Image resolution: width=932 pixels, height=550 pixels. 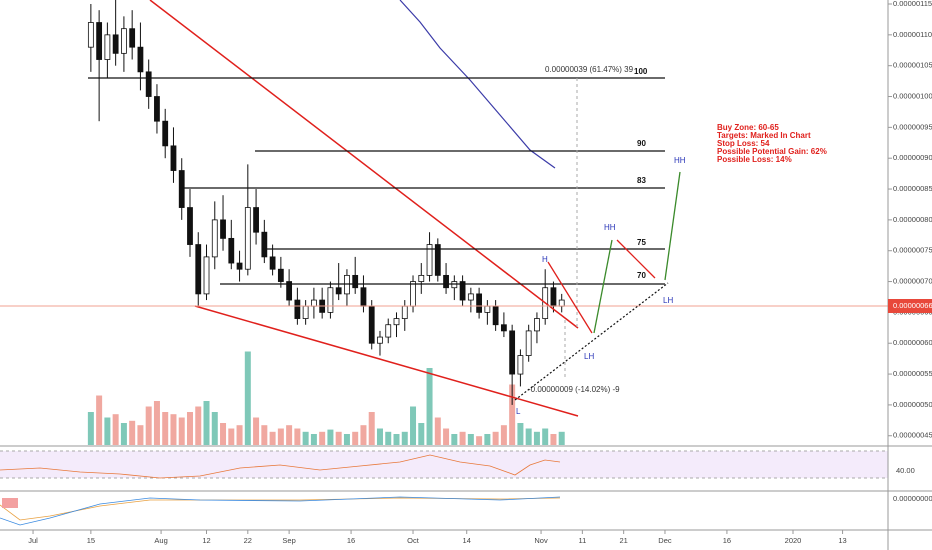 I want to click on measure-label: -0.00000009 (-14.02%) -9, so click(x=574, y=389).